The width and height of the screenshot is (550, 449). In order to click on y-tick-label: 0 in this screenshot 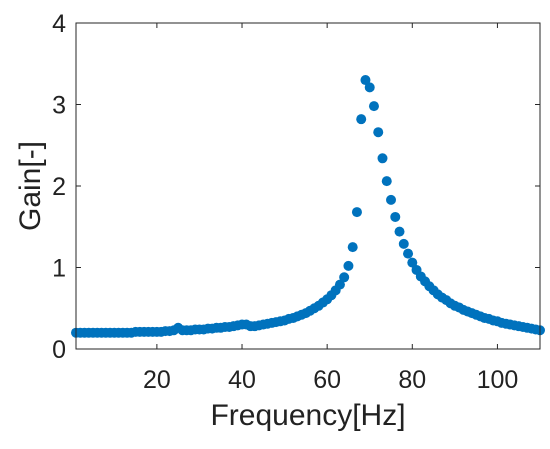, I will do `click(59, 350)`.